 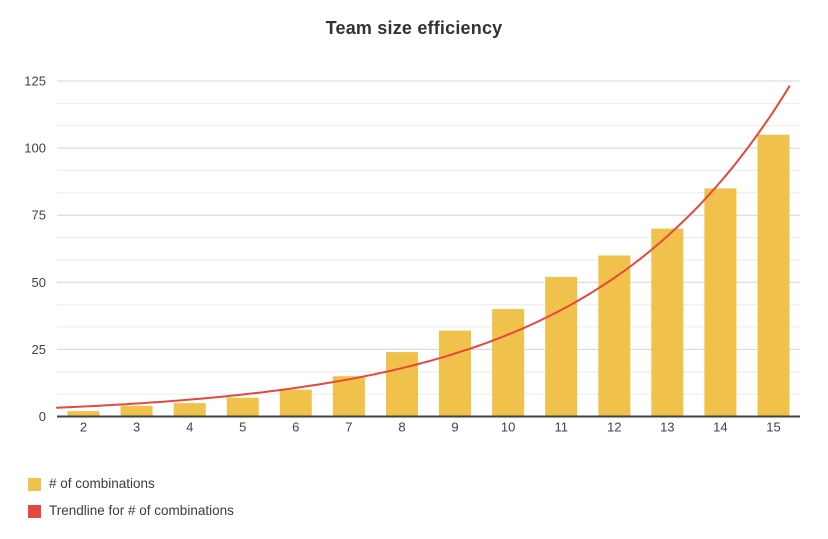 I want to click on x-tick-label: 7, so click(x=348, y=427).